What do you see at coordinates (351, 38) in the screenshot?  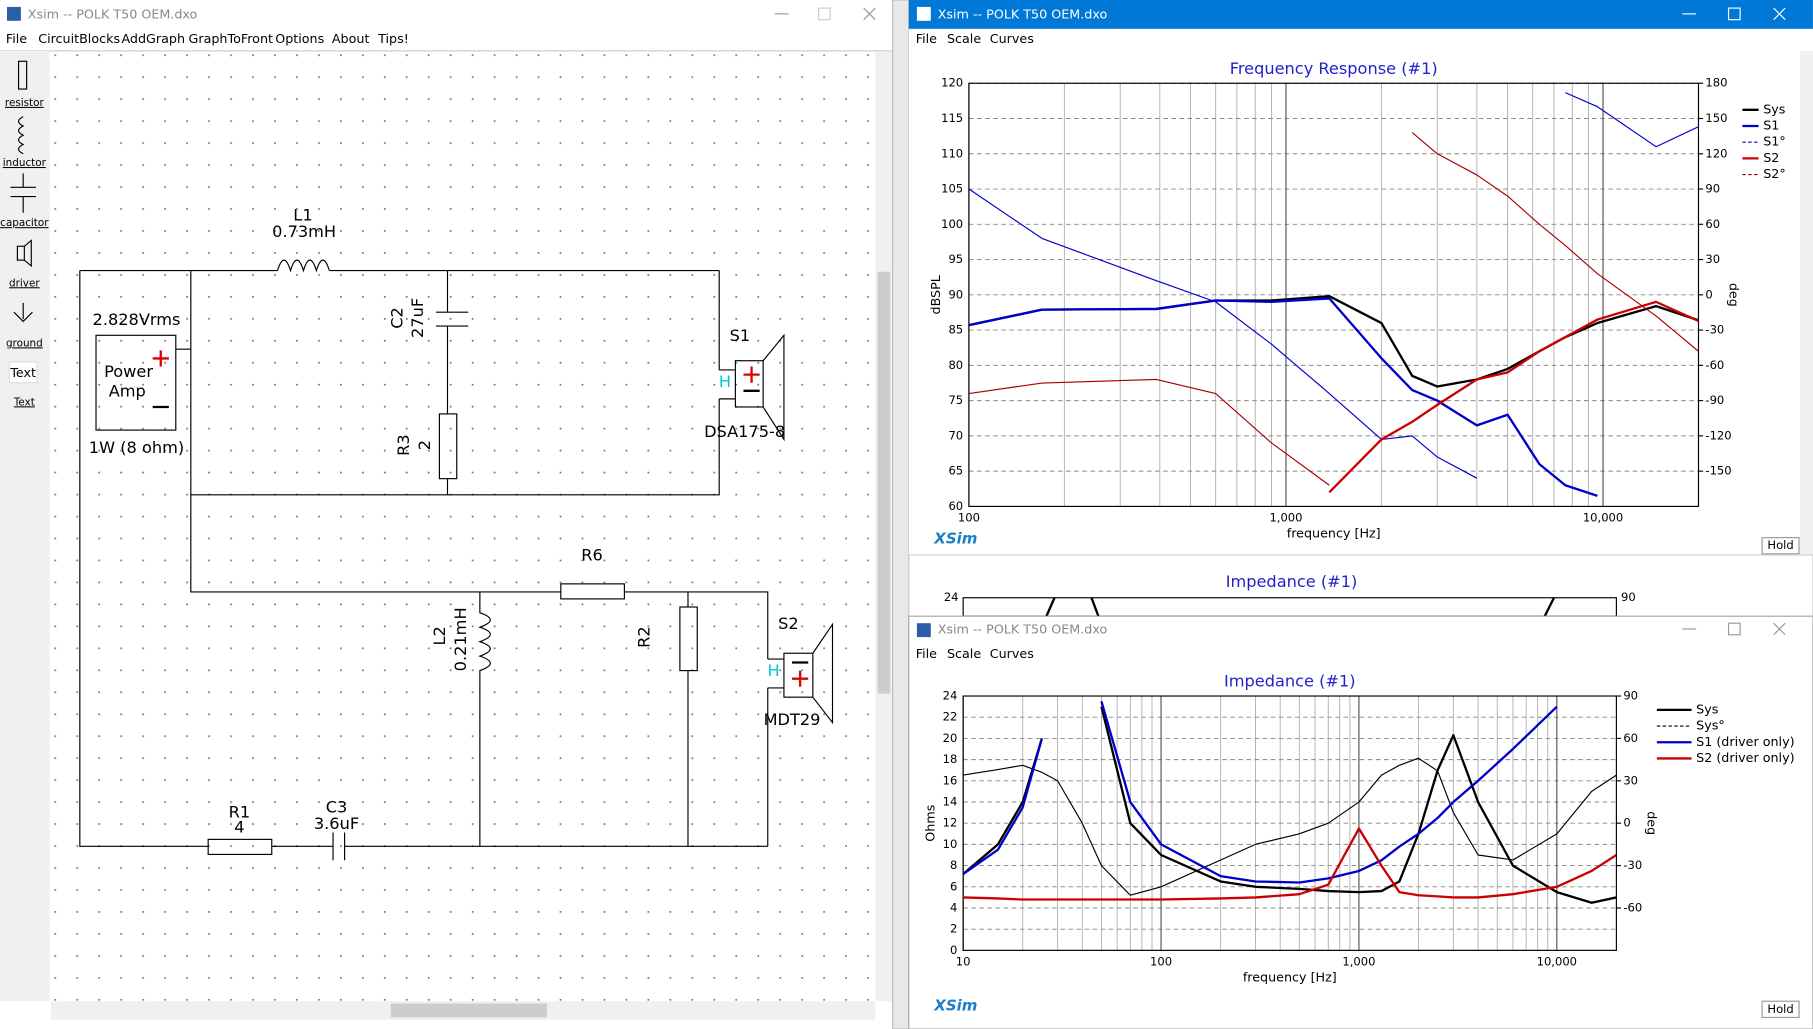 I see `menu-item: About` at bounding box center [351, 38].